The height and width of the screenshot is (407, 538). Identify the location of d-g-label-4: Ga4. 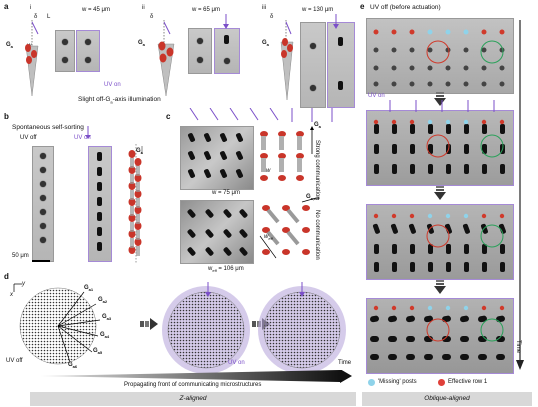
(105, 336).